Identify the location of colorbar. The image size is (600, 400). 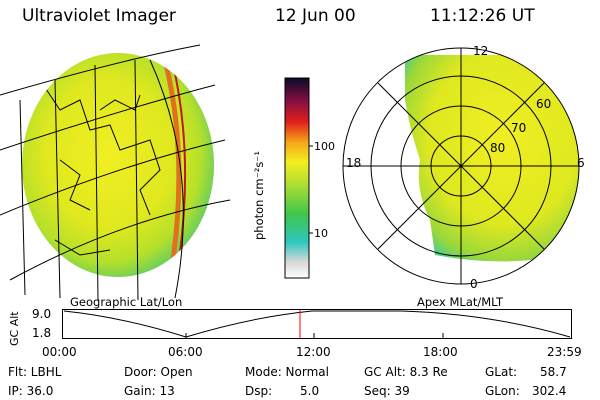
(298, 178).